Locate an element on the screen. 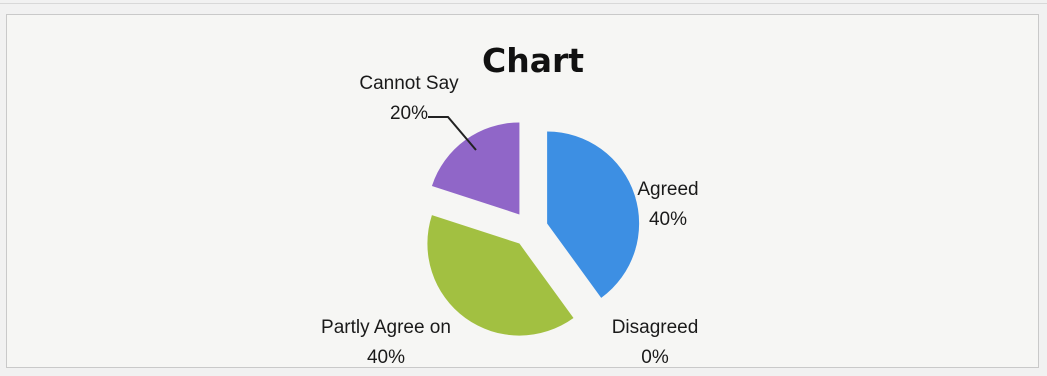 Image resolution: width=1047 pixels, height=376 pixels. pie-slice-cannot-say is located at coordinates (475, 168).